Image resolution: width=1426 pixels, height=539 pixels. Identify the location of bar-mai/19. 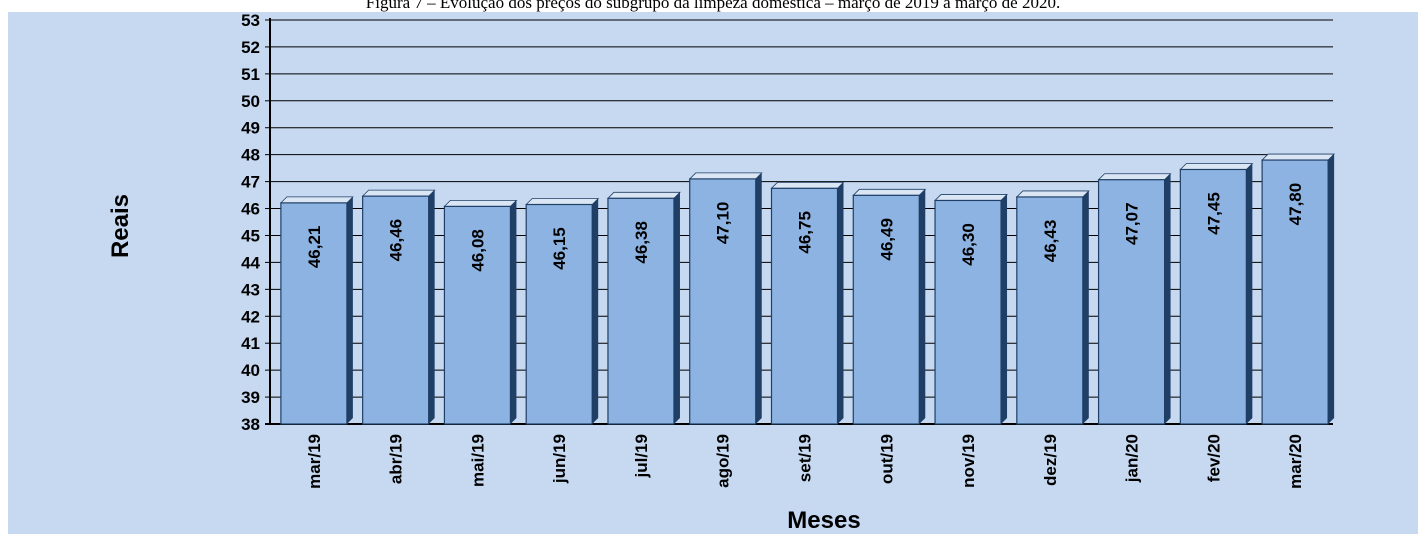
(477, 315).